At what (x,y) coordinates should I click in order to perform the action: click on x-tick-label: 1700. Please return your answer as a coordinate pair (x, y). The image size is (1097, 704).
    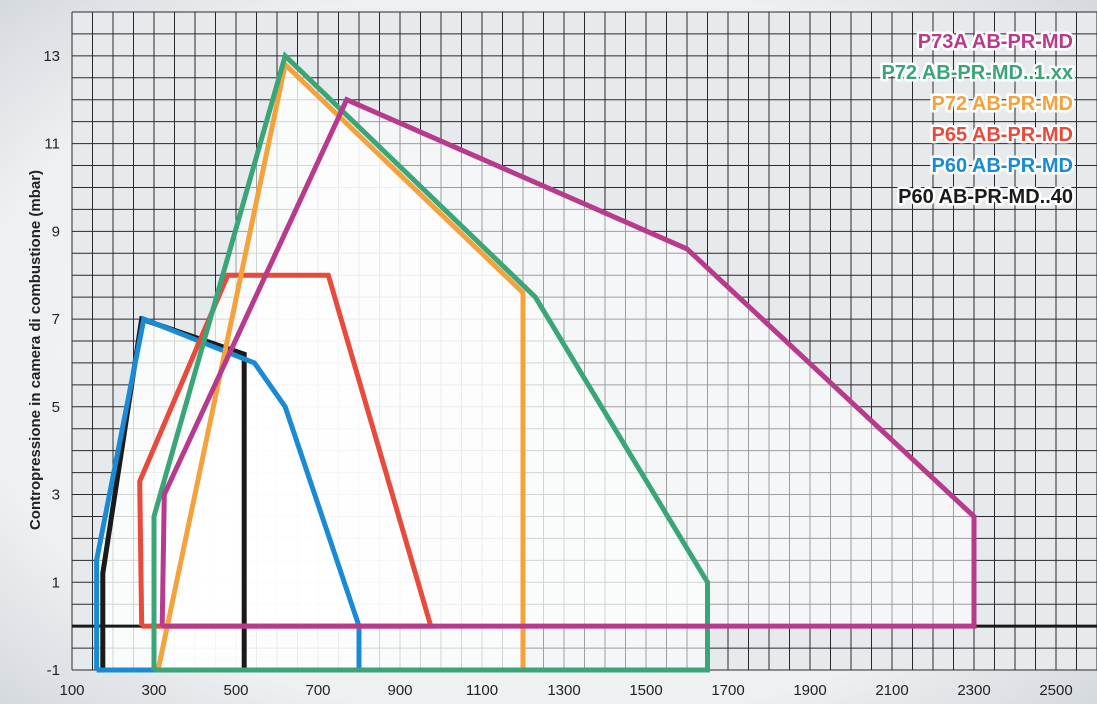
    Looking at the image, I should click on (727, 690).